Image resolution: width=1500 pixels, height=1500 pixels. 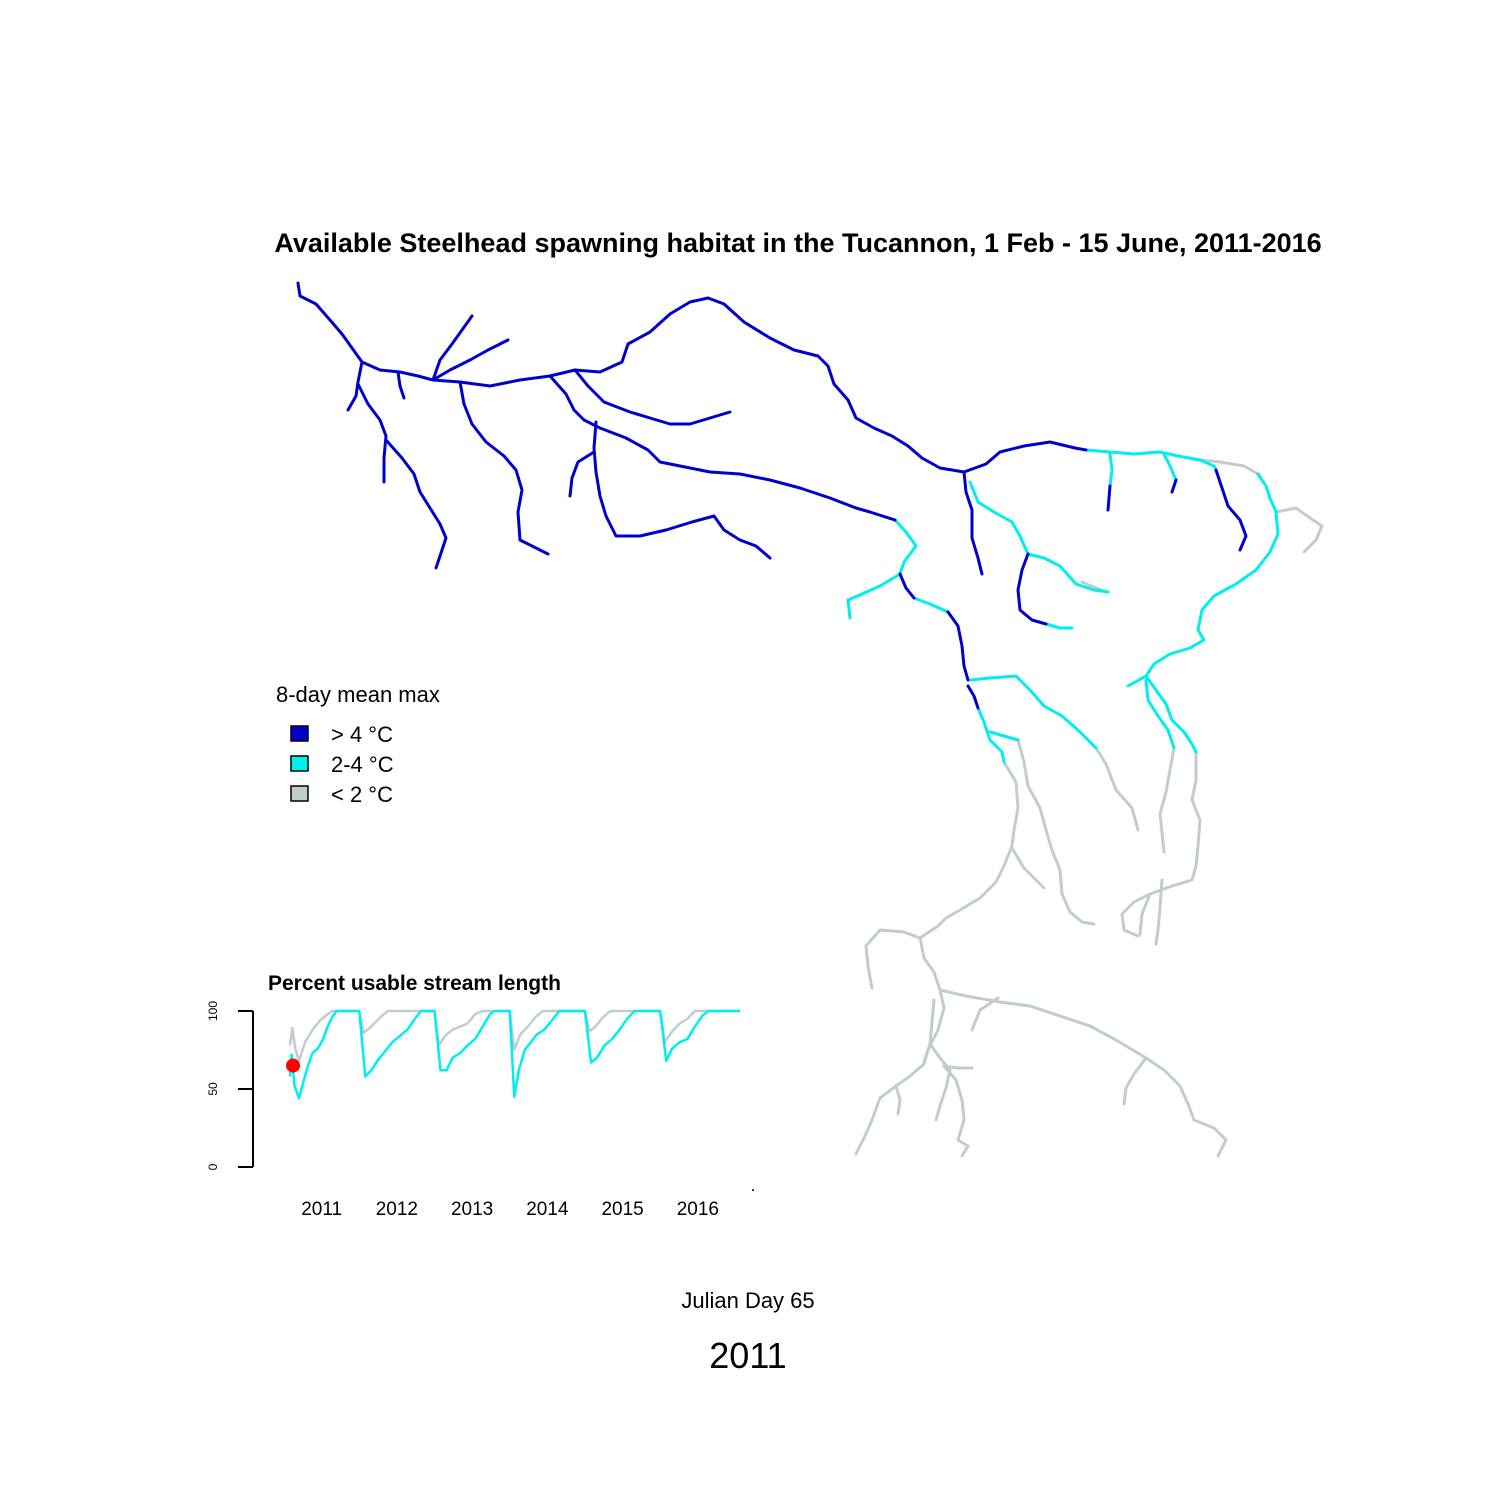 What do you see at coordinates (547, 1209) in the screenshot?
I see `x-tick-label: 2014` at bounding box center [547, 1209].